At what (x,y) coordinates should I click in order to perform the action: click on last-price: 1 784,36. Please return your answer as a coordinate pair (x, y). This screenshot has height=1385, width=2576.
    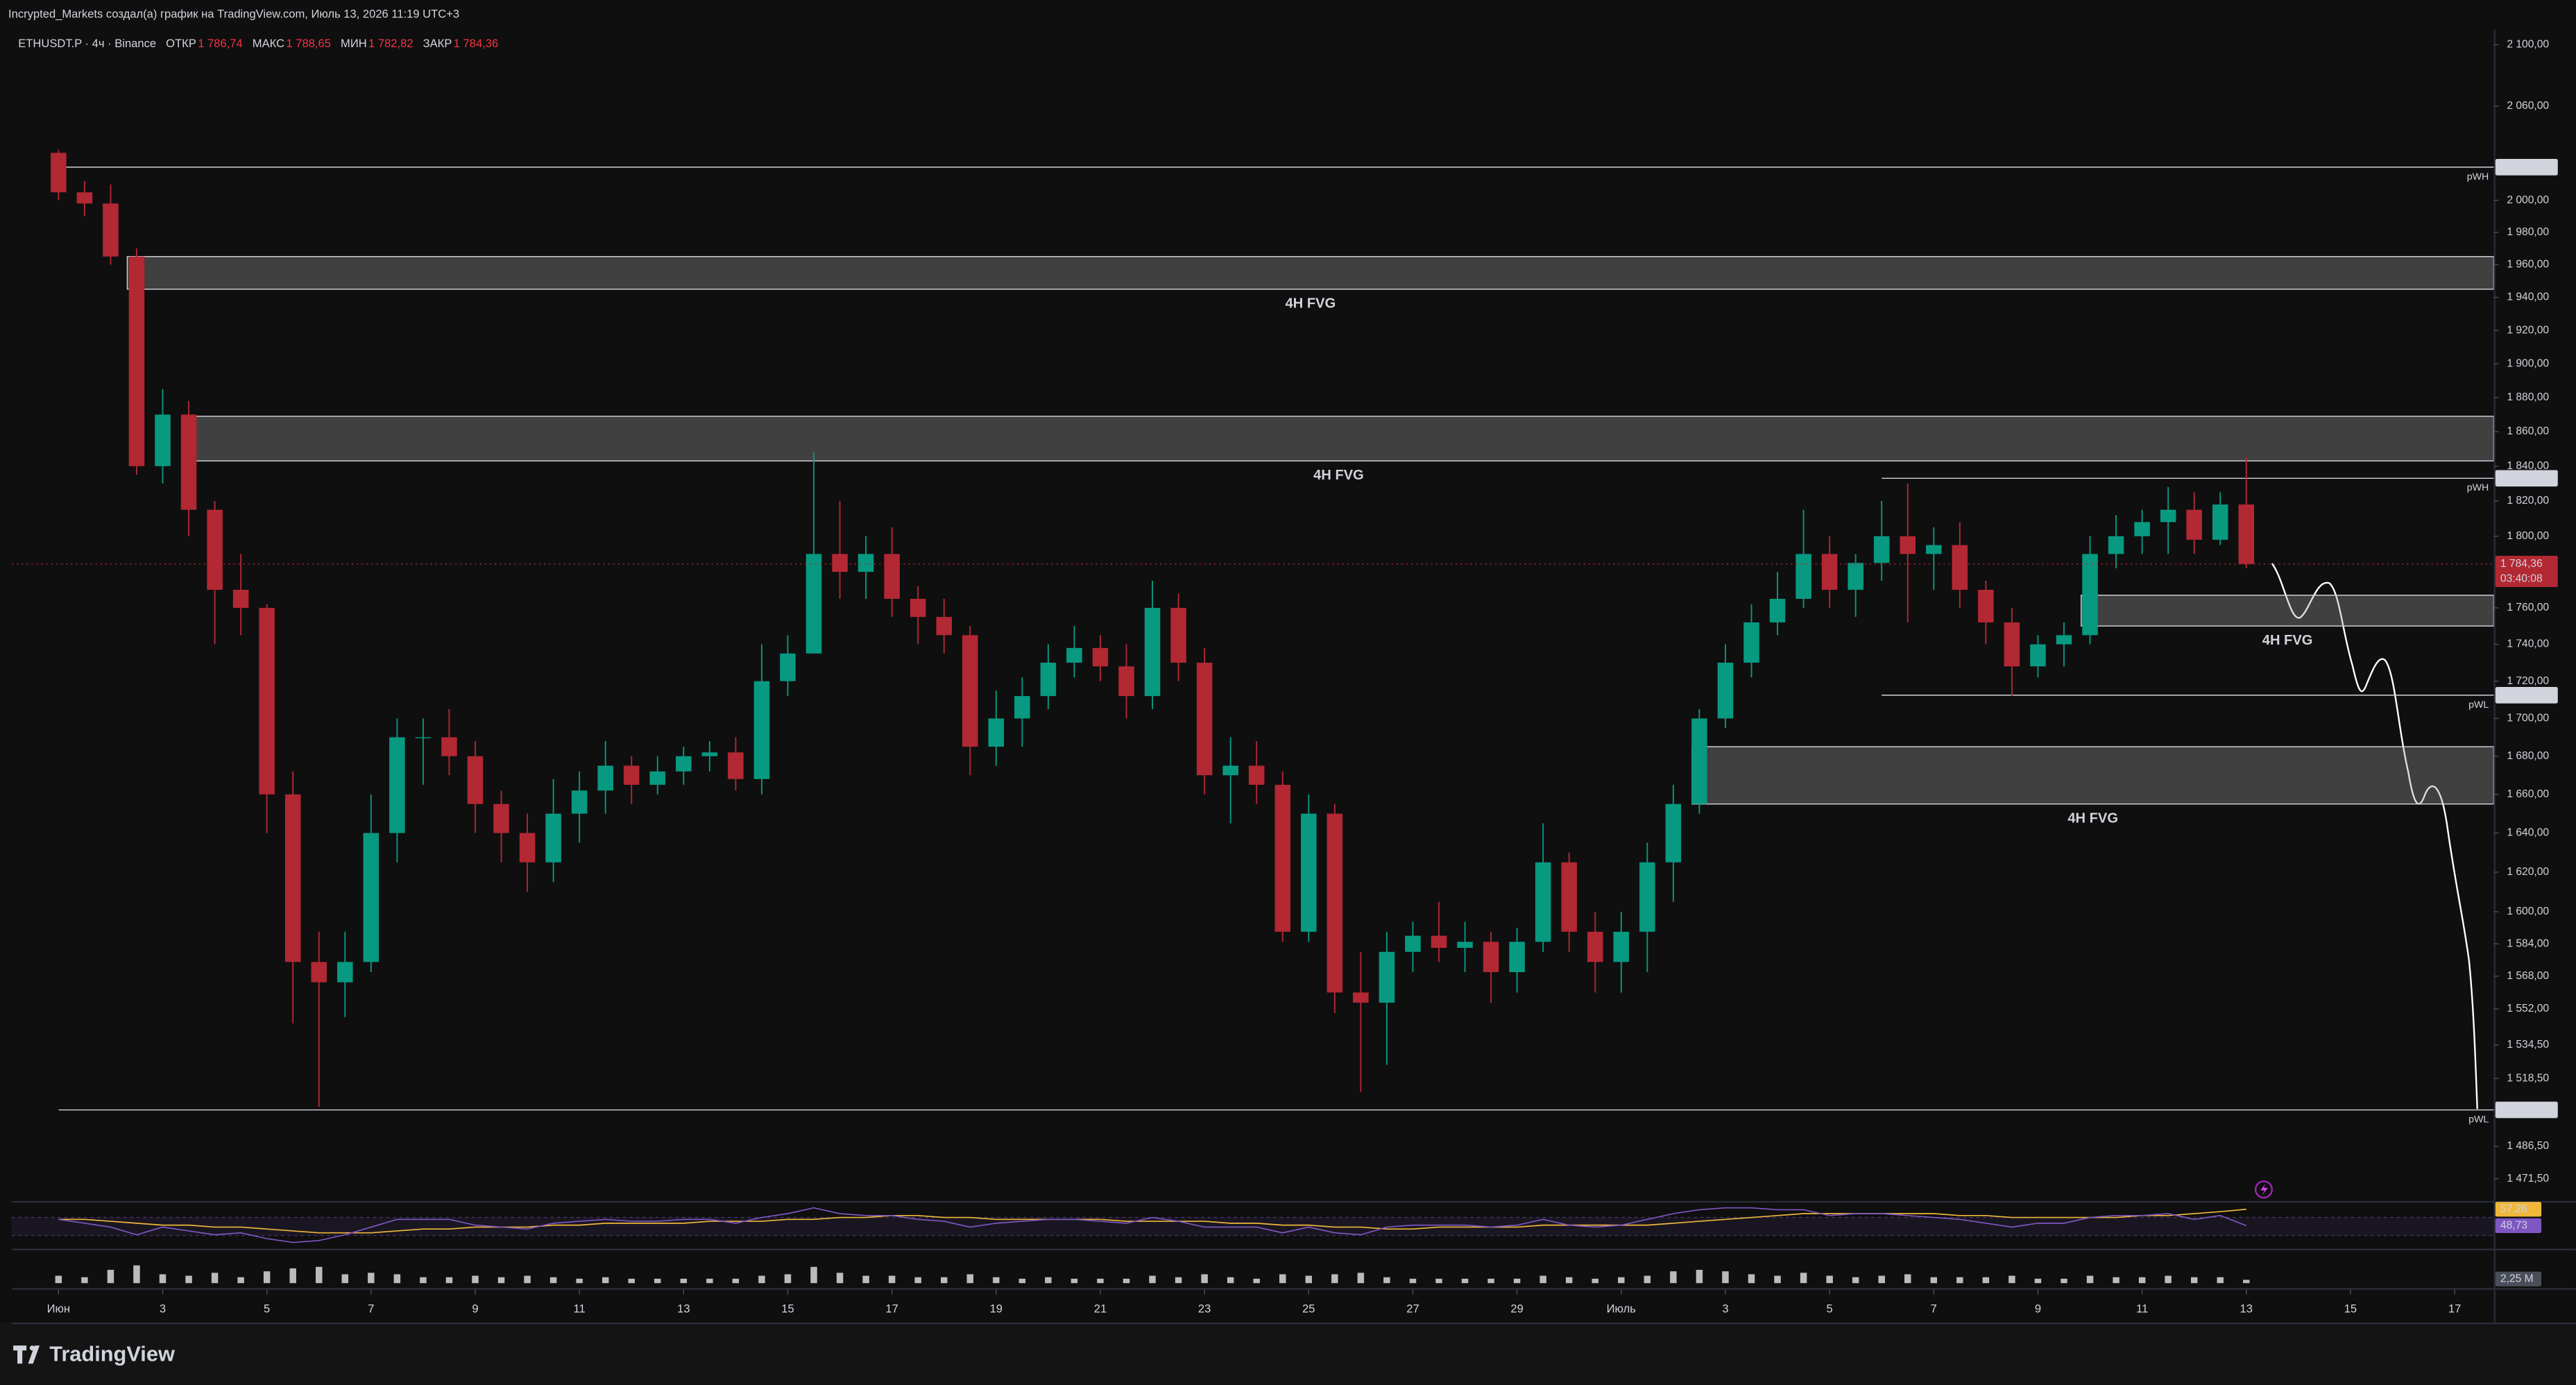
    Looking at the image, I should click on (2521, 564).